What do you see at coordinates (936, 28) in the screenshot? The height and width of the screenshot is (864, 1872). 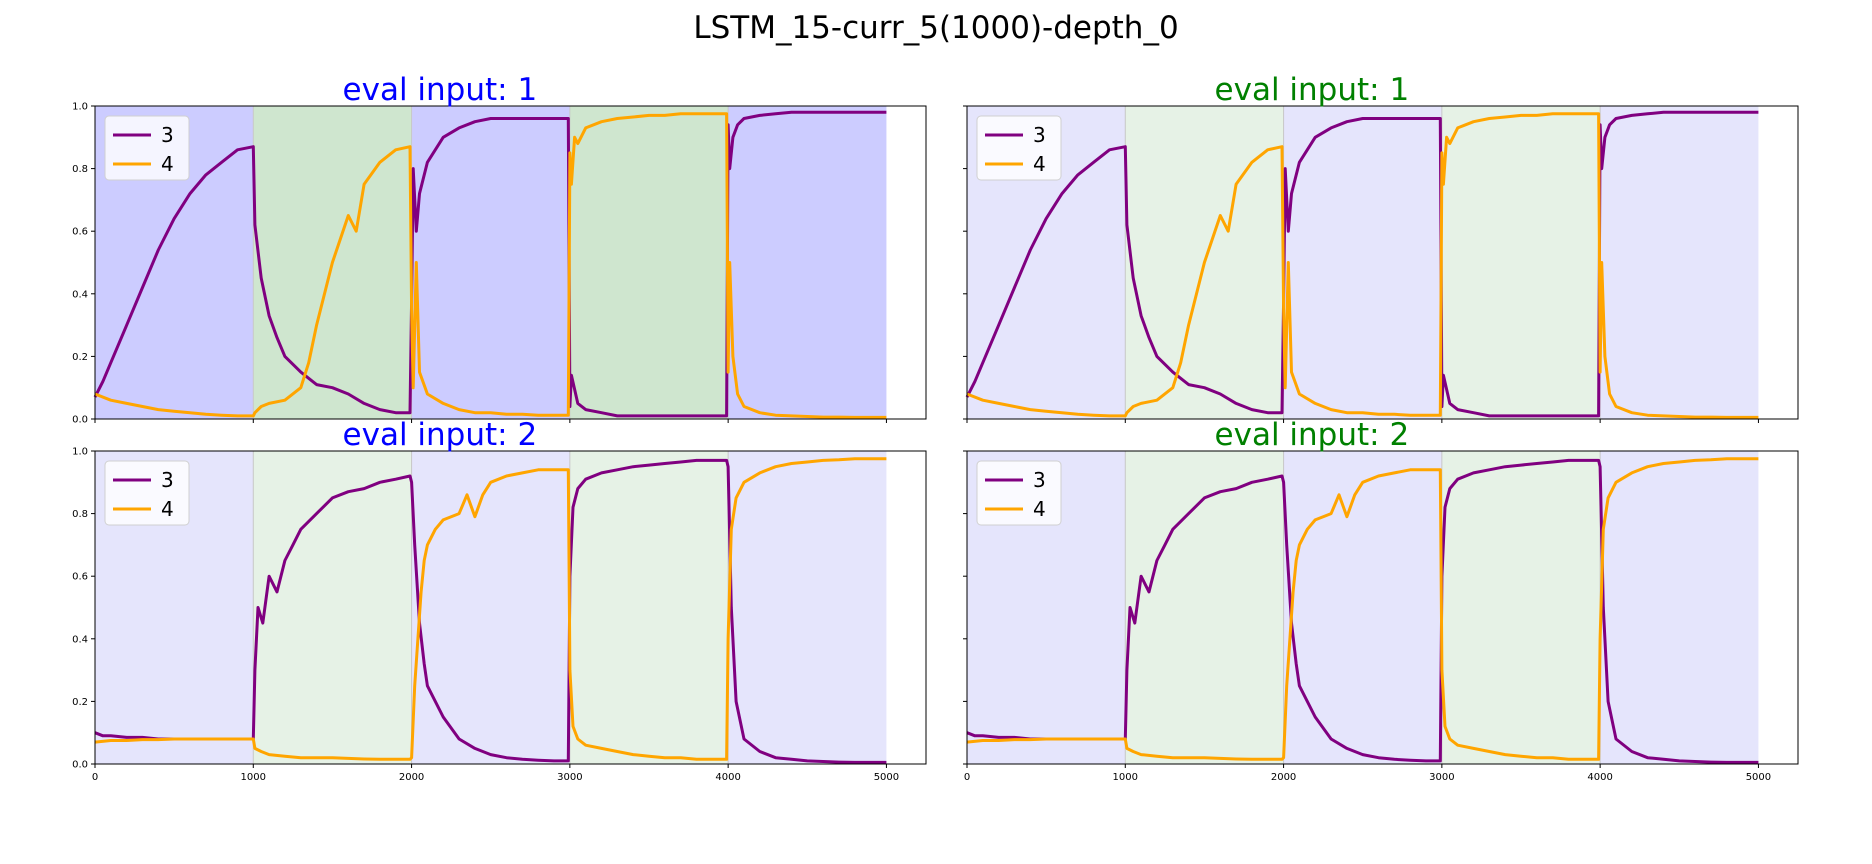 I see `figure-title: LSTM_15-curr_5(1000)-depth_0` at bounding box center [936, 28].